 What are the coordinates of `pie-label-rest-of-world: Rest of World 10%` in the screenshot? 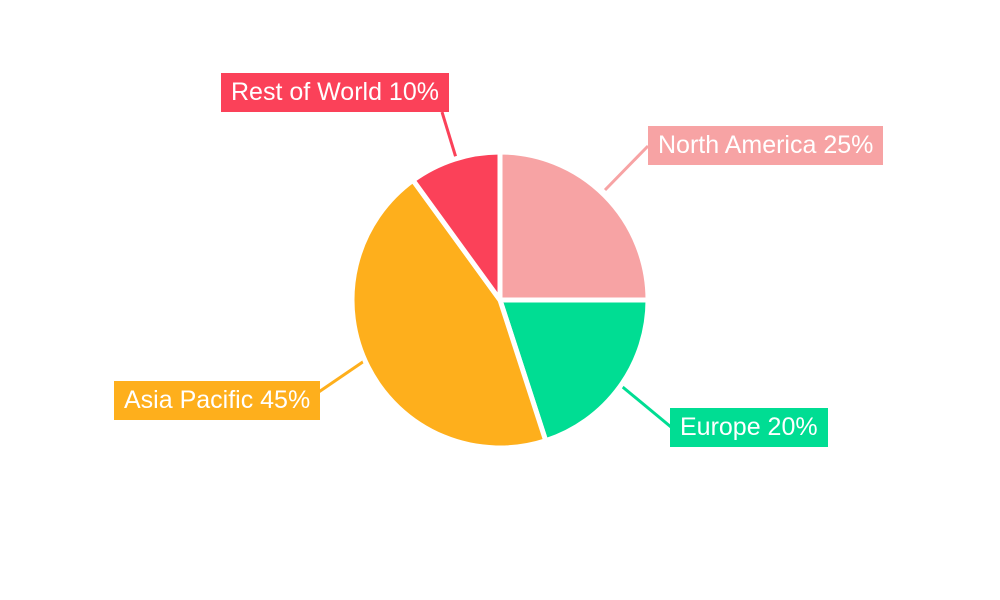 It's located at (335, 92).